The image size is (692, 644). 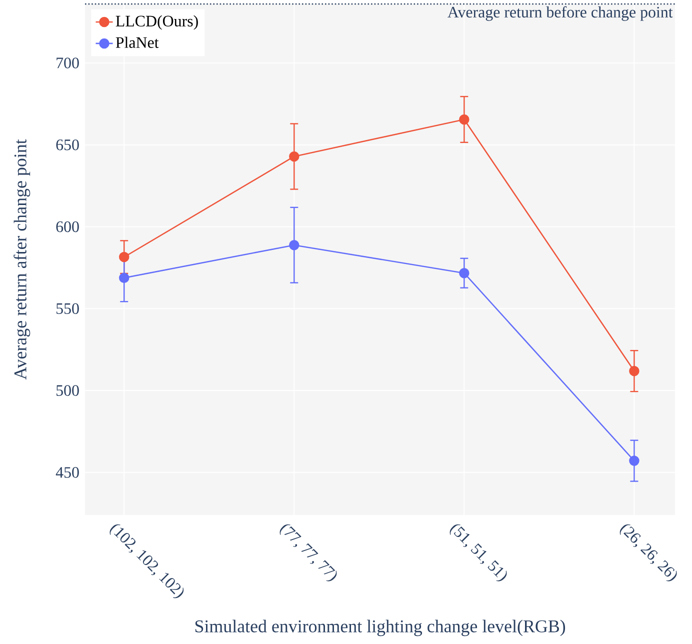 What do you see at coordinates (67, 472) in the screenshot?
I see `y-tick-label: 450` at bounding box center [67, 472].